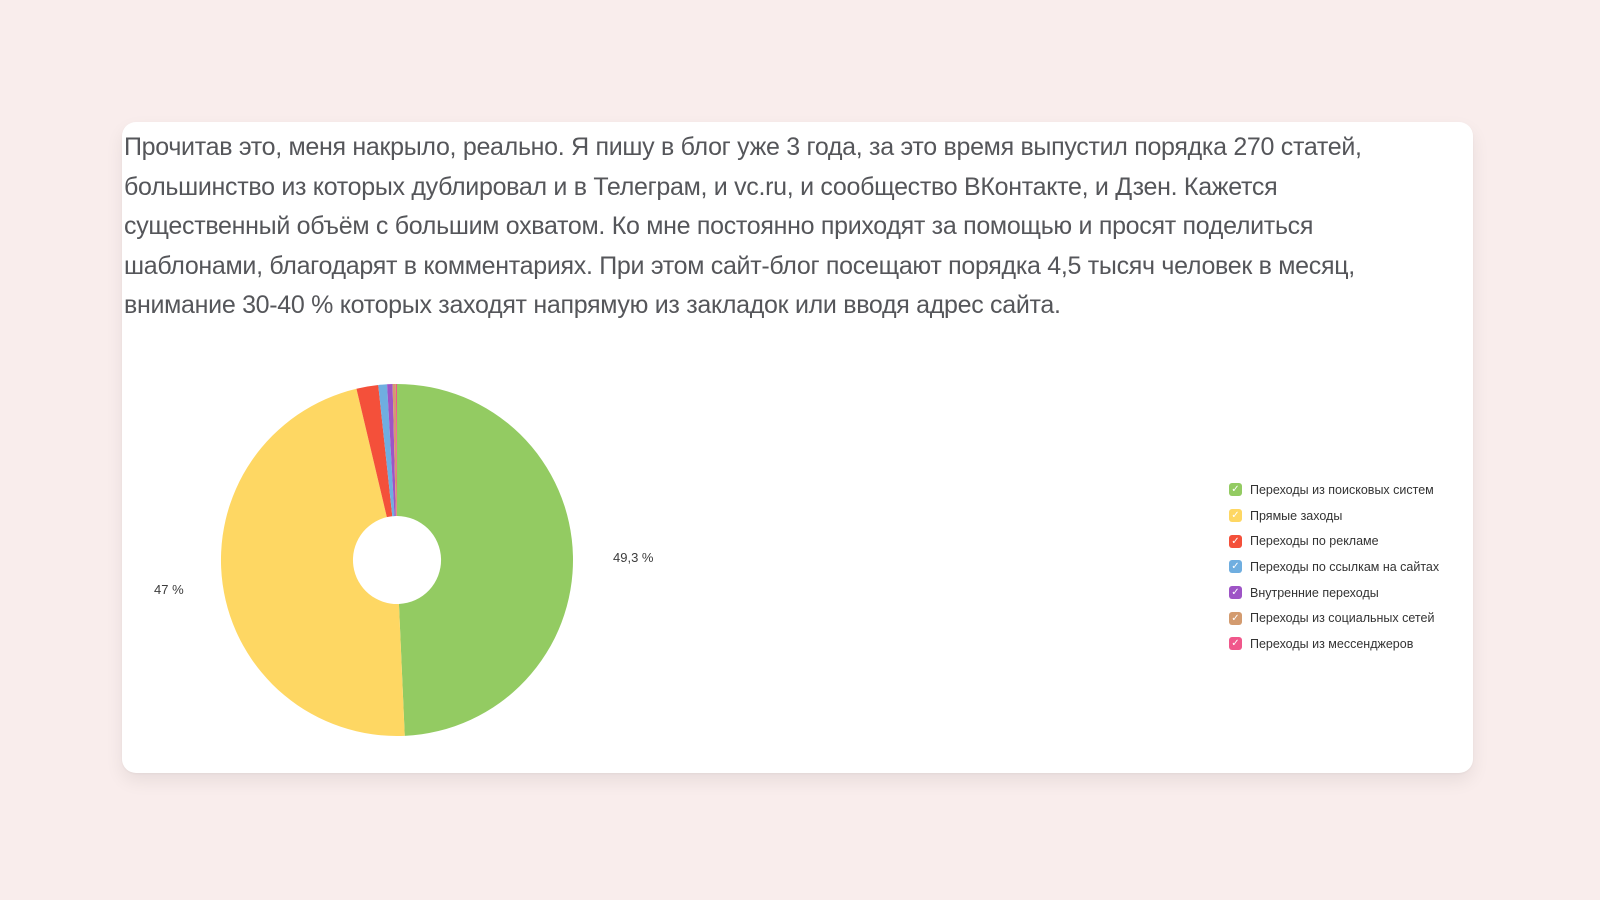  What do you see at coordinates (1314, 592) in the screenshot?
I see `legend-item-label: Внутренние переходы` at bounding box center [1314, 592].